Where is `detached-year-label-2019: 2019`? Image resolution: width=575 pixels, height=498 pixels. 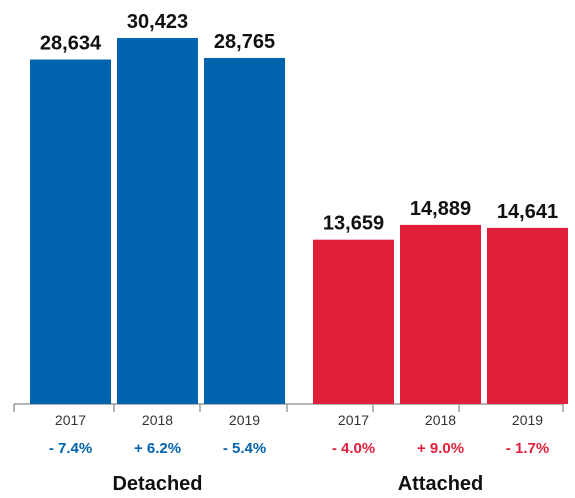
detached-year-label-2019: 2019 is located at coordinates (244, 420).